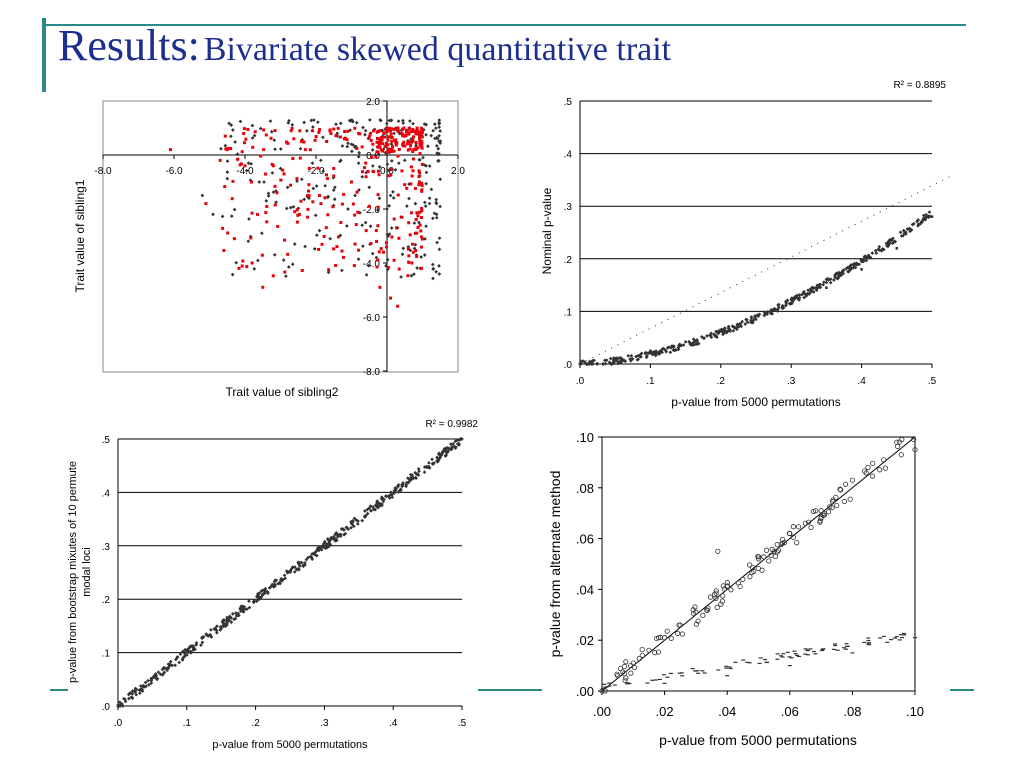 This screenshot has width=1024, height=768. I want to click on slide-title-main: Results:, so click(129, 45).